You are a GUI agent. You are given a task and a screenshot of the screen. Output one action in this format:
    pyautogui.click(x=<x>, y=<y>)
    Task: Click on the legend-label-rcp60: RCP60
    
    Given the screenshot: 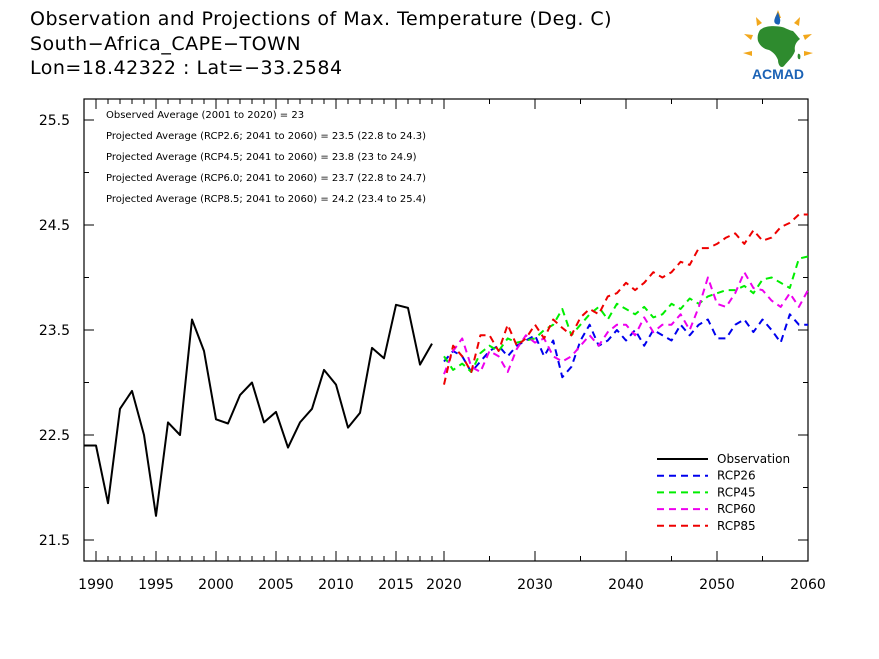 What is the action you would take?
    pyautogui.click(x=736, y=509)
    